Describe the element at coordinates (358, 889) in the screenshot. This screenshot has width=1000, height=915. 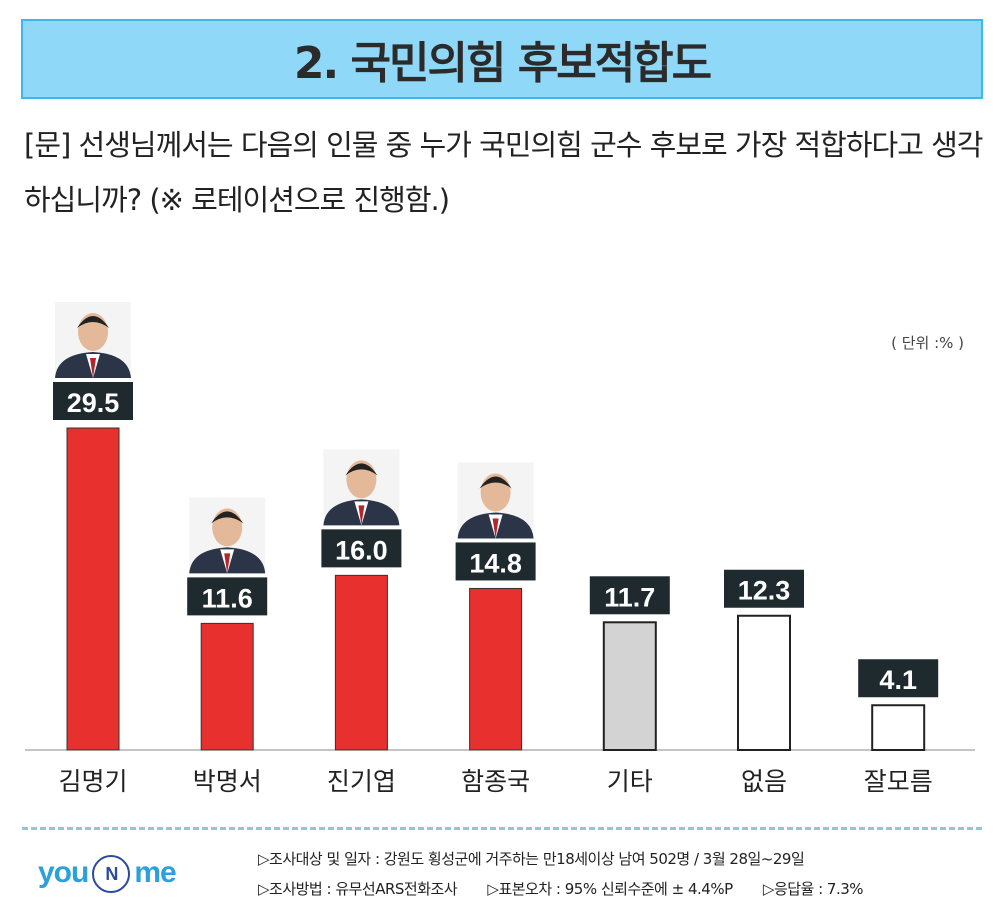
I see `footer-method: ▷조사방법 : 유무선ARS전화조사` at that location.